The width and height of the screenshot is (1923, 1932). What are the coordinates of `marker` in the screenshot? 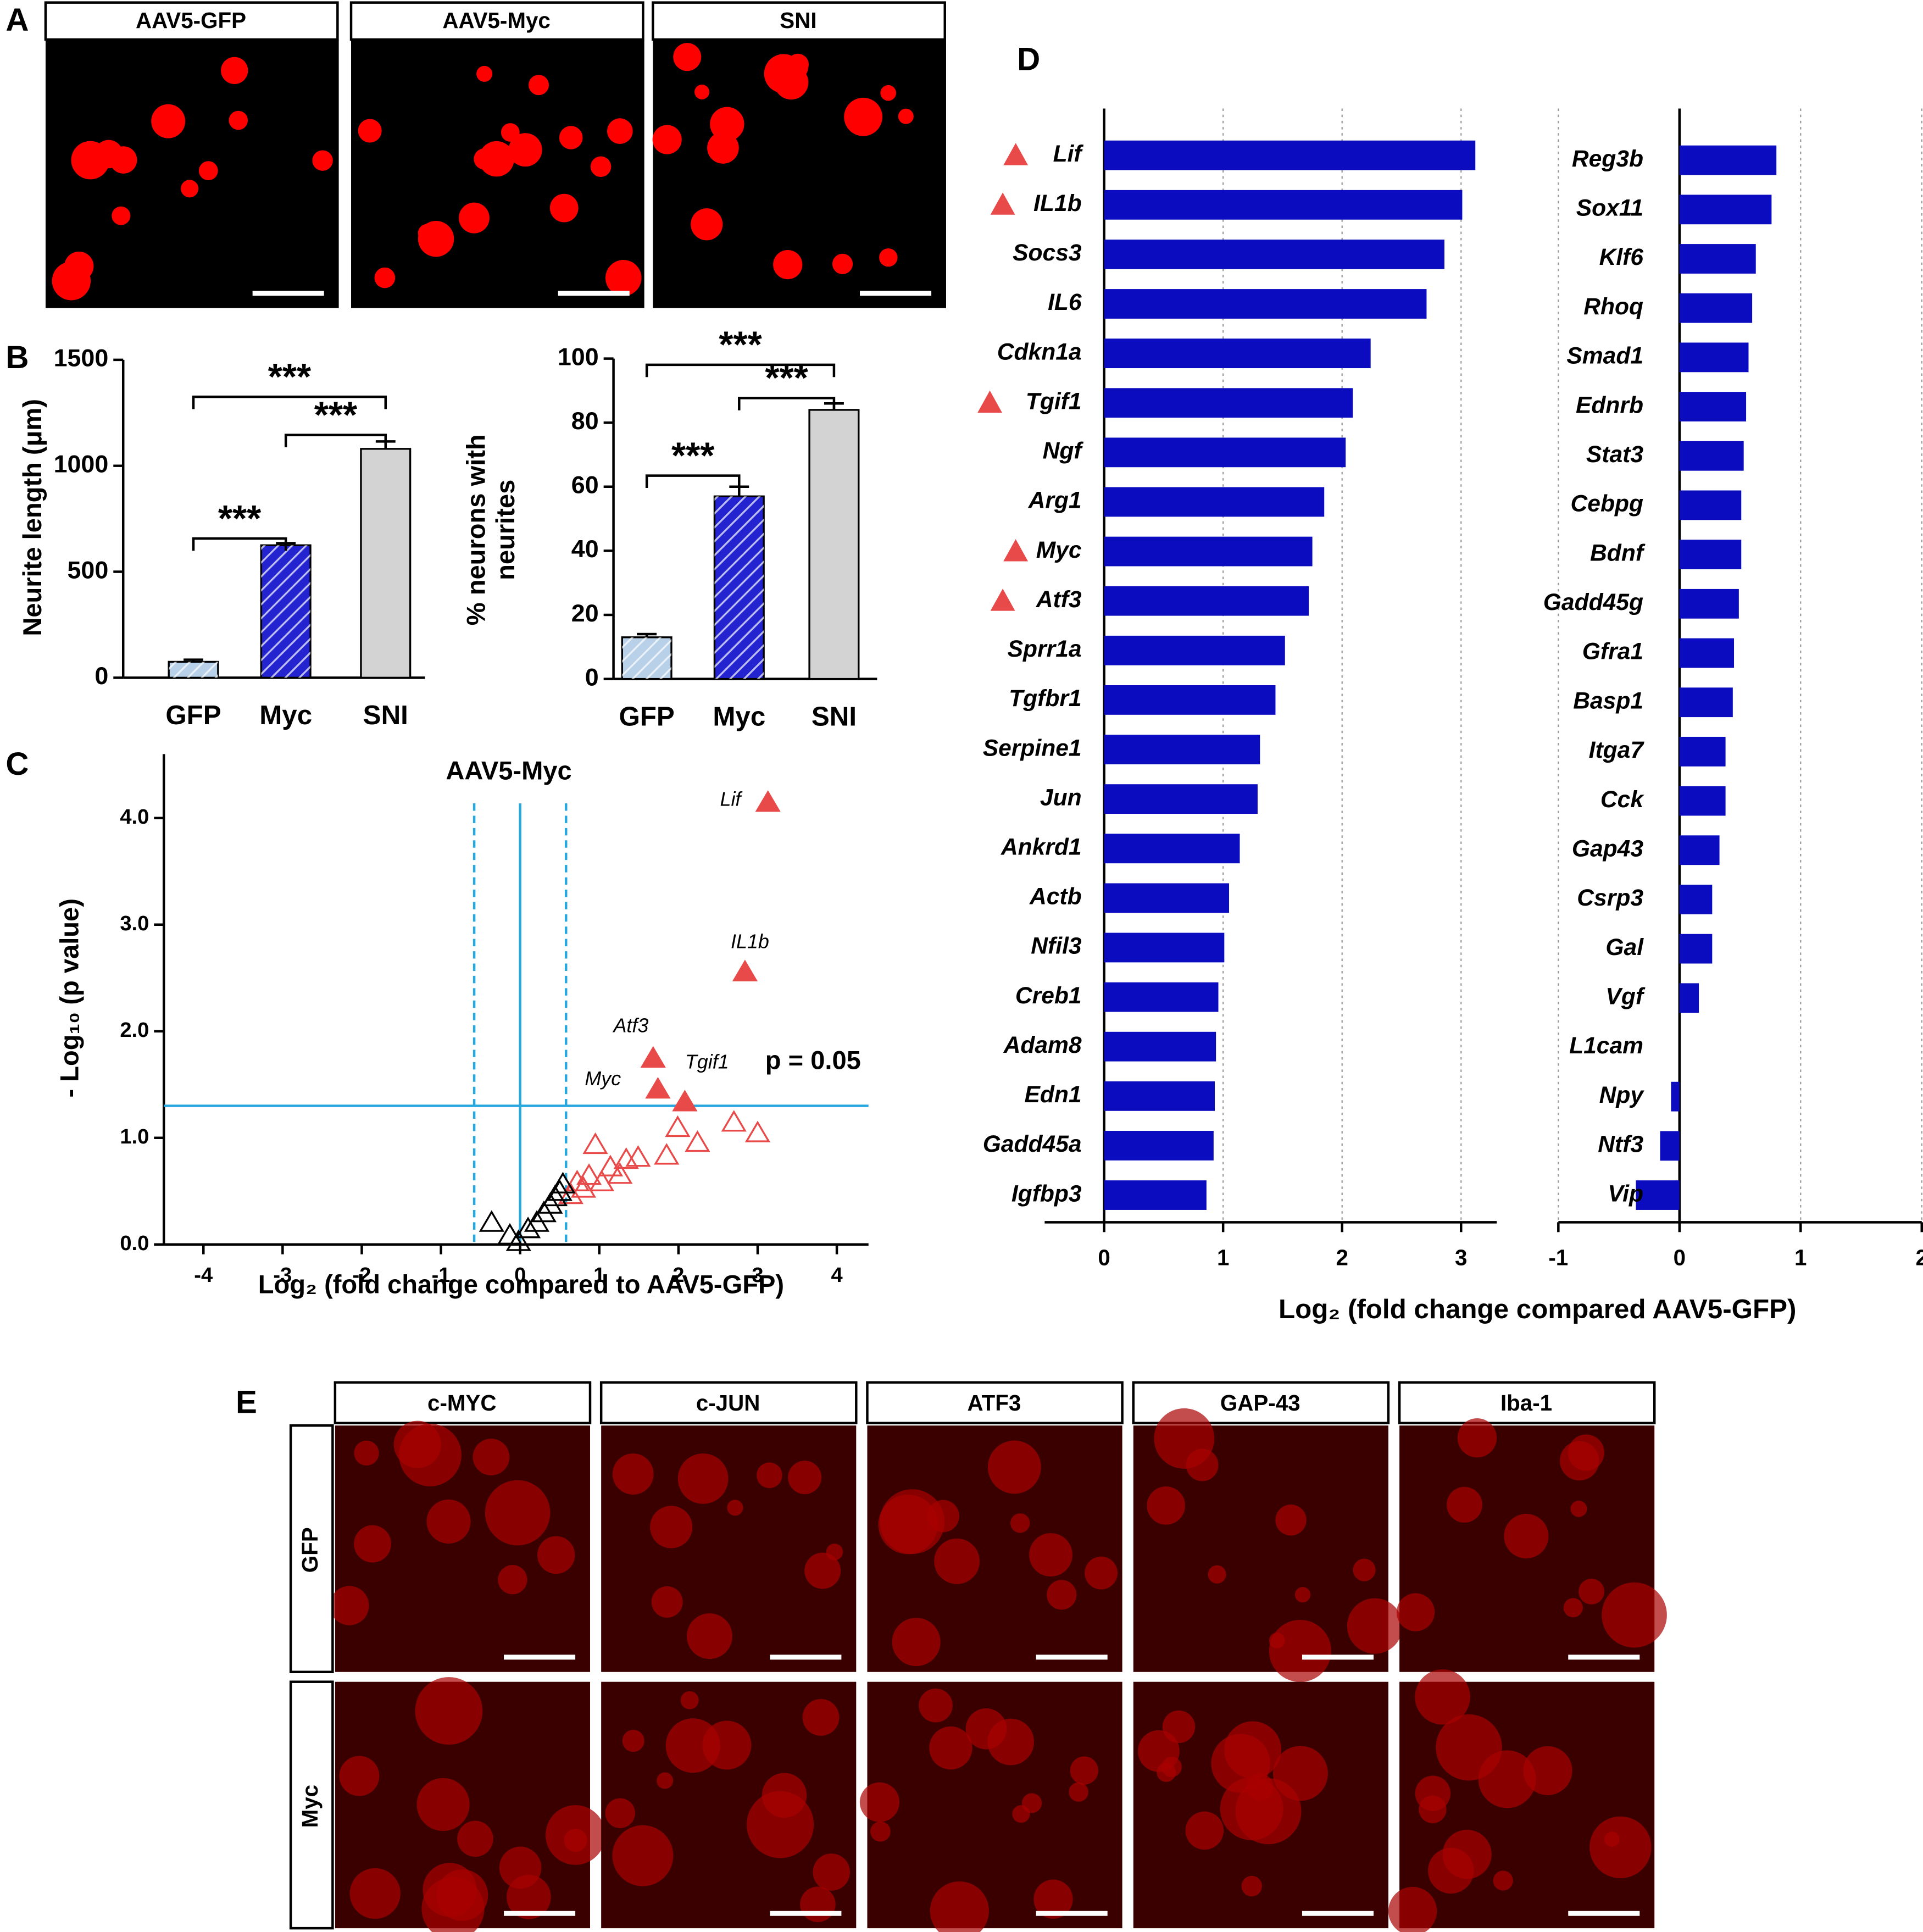 It's located at (1016, 550).